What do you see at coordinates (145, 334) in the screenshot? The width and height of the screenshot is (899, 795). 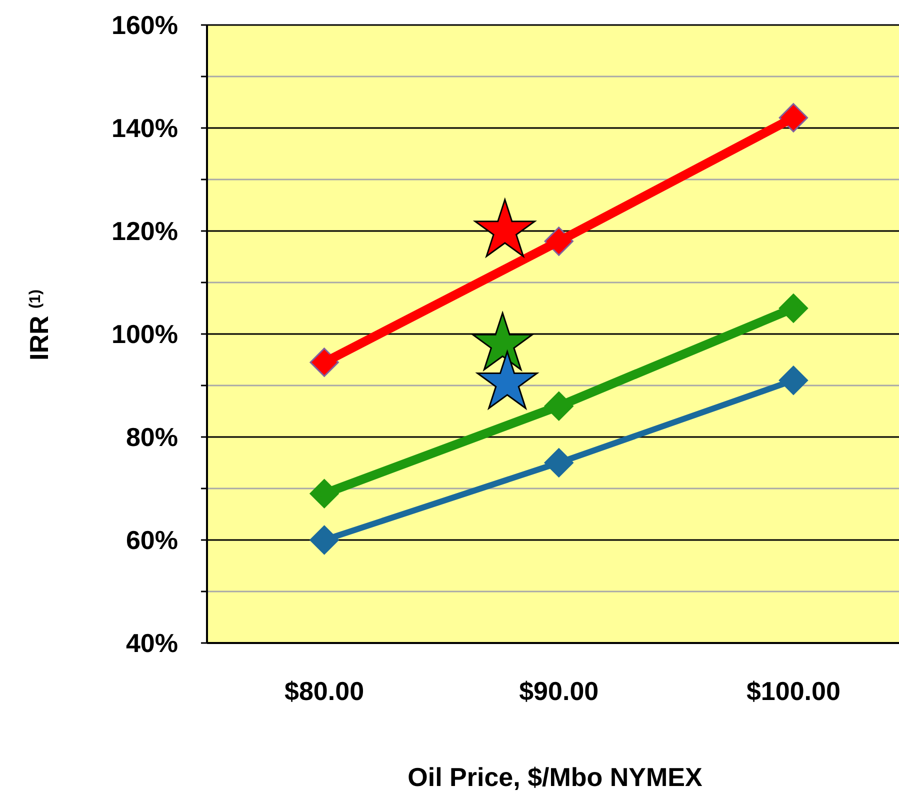 I see `y-tick-label: 100%` at bounding box center [145, 334].